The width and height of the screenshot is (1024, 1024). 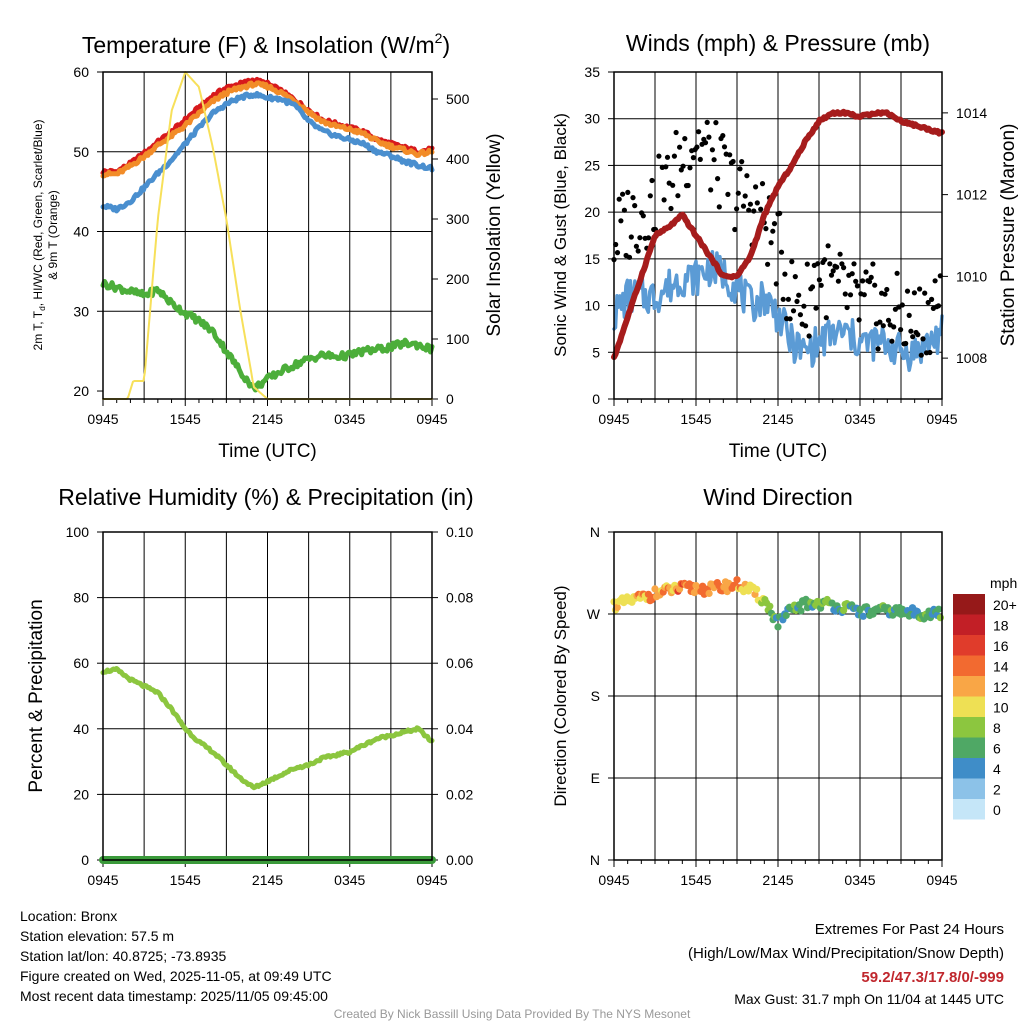 What do you see at coordinates (971, 358) in the screenshot?
I see `y2-tick-label: 1008` at bounding box center [971, 358].